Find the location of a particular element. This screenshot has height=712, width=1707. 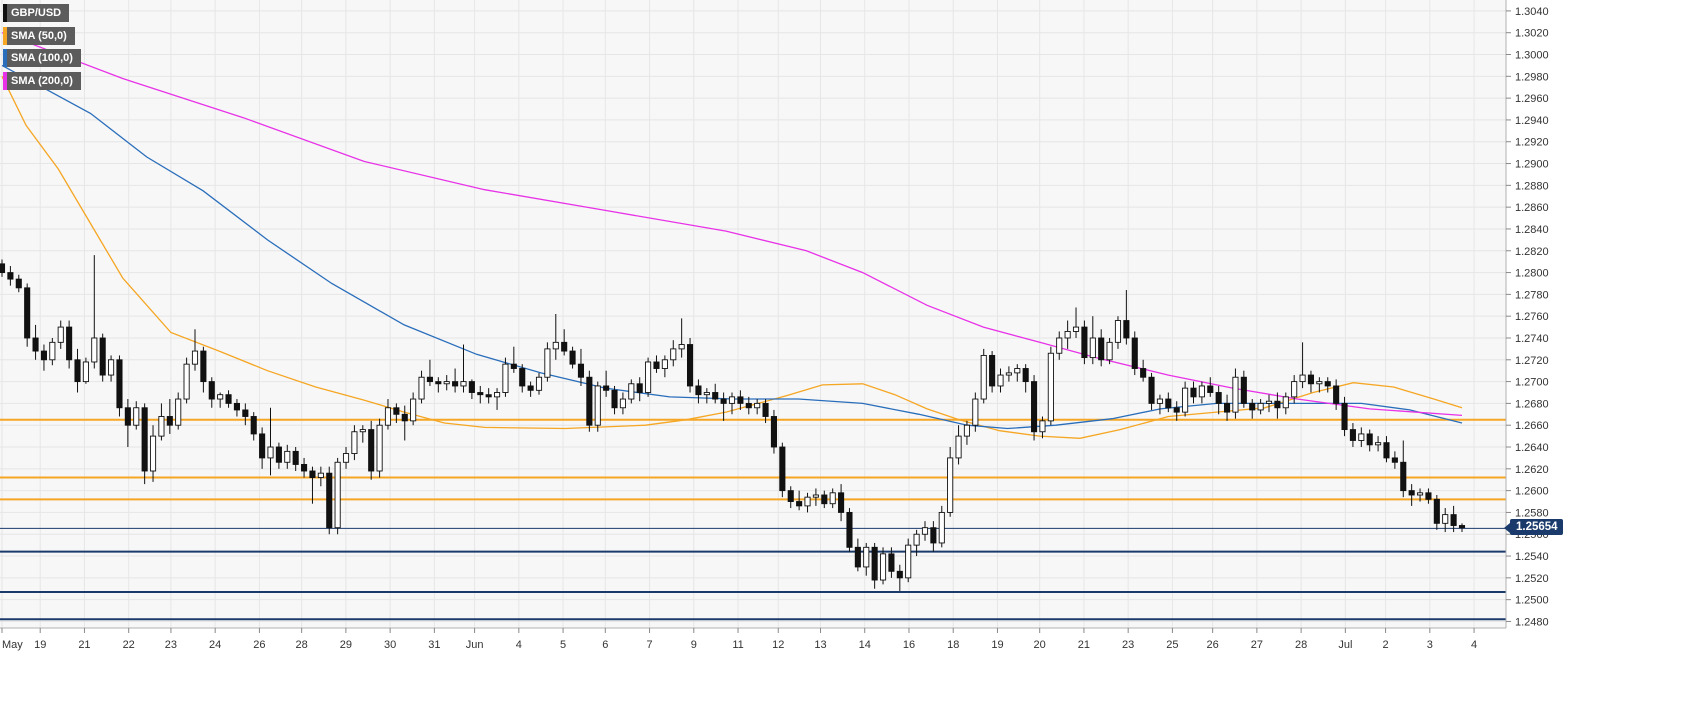

x-tick-label: 16 is located at coordinates (909, 645).